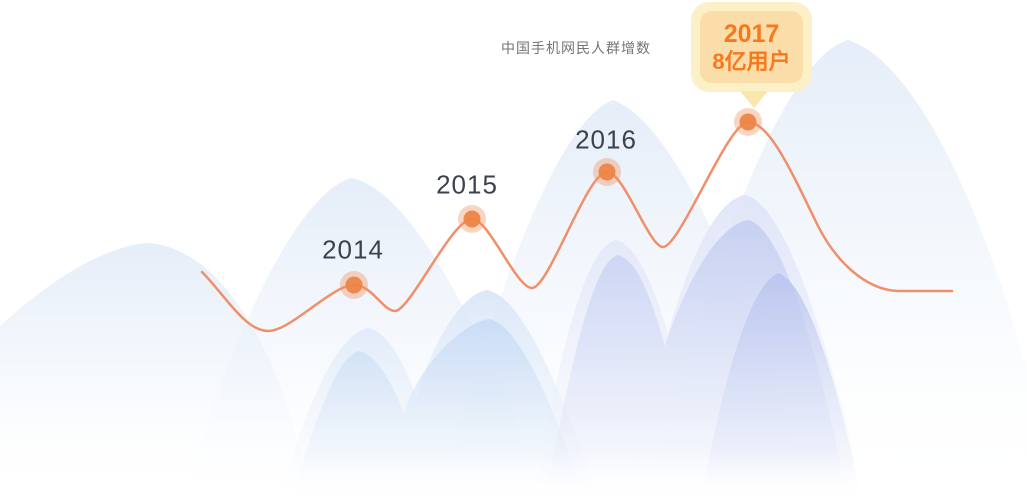  I want to click on year-label-2015: 2015, so click(467, 184).